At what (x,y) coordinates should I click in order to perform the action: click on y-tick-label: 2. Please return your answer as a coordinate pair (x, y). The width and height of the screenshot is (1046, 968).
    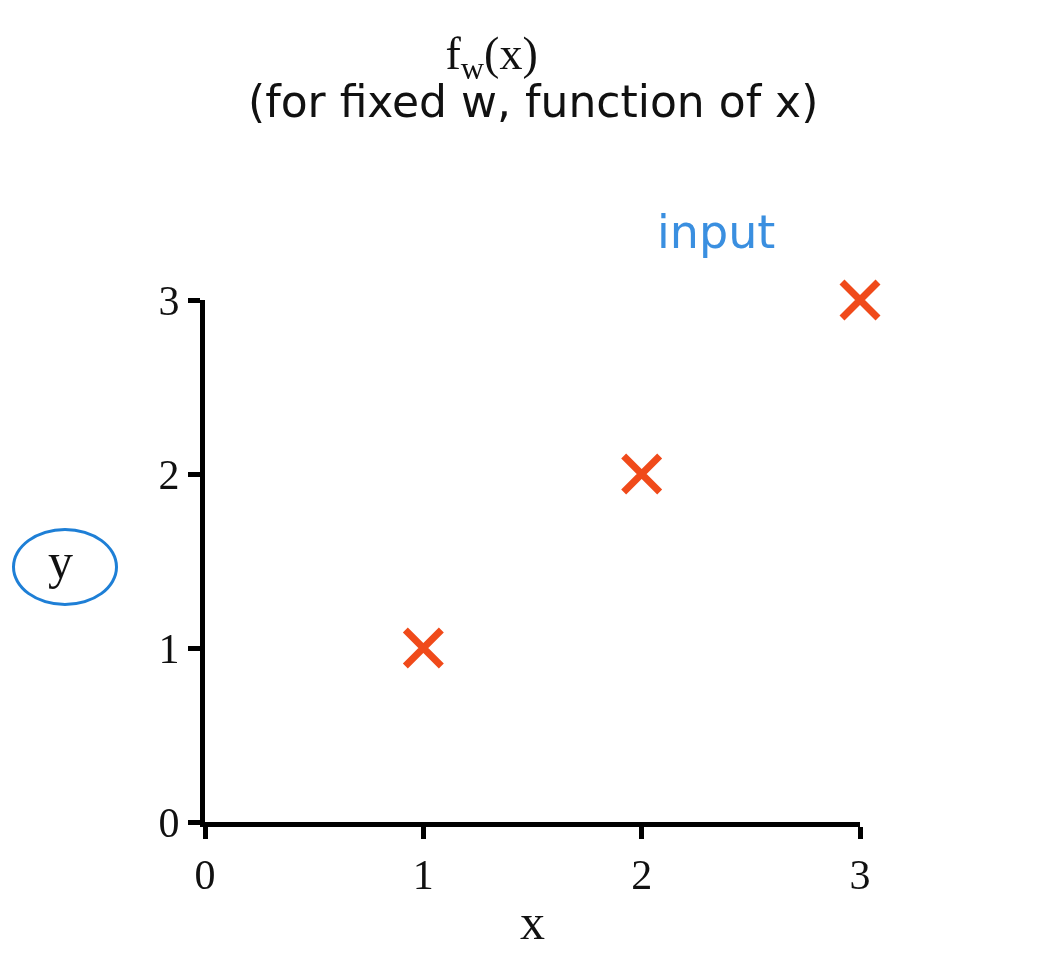
    Looking at the image, I should click on (169, 474).